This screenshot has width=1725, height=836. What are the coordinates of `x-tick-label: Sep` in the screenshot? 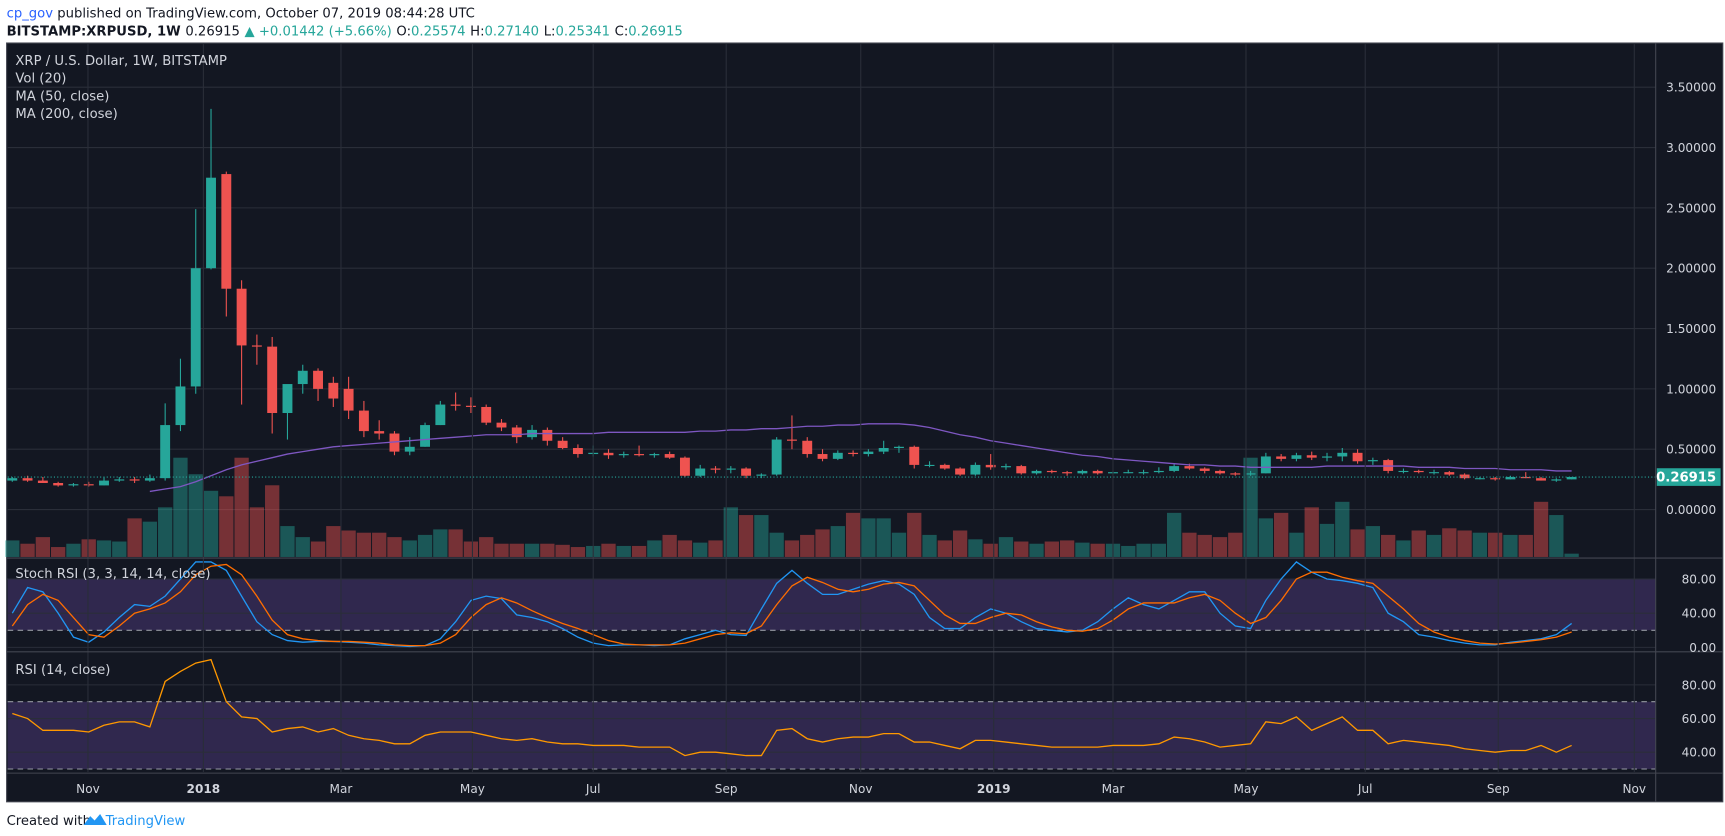 It's located at (726, 789).